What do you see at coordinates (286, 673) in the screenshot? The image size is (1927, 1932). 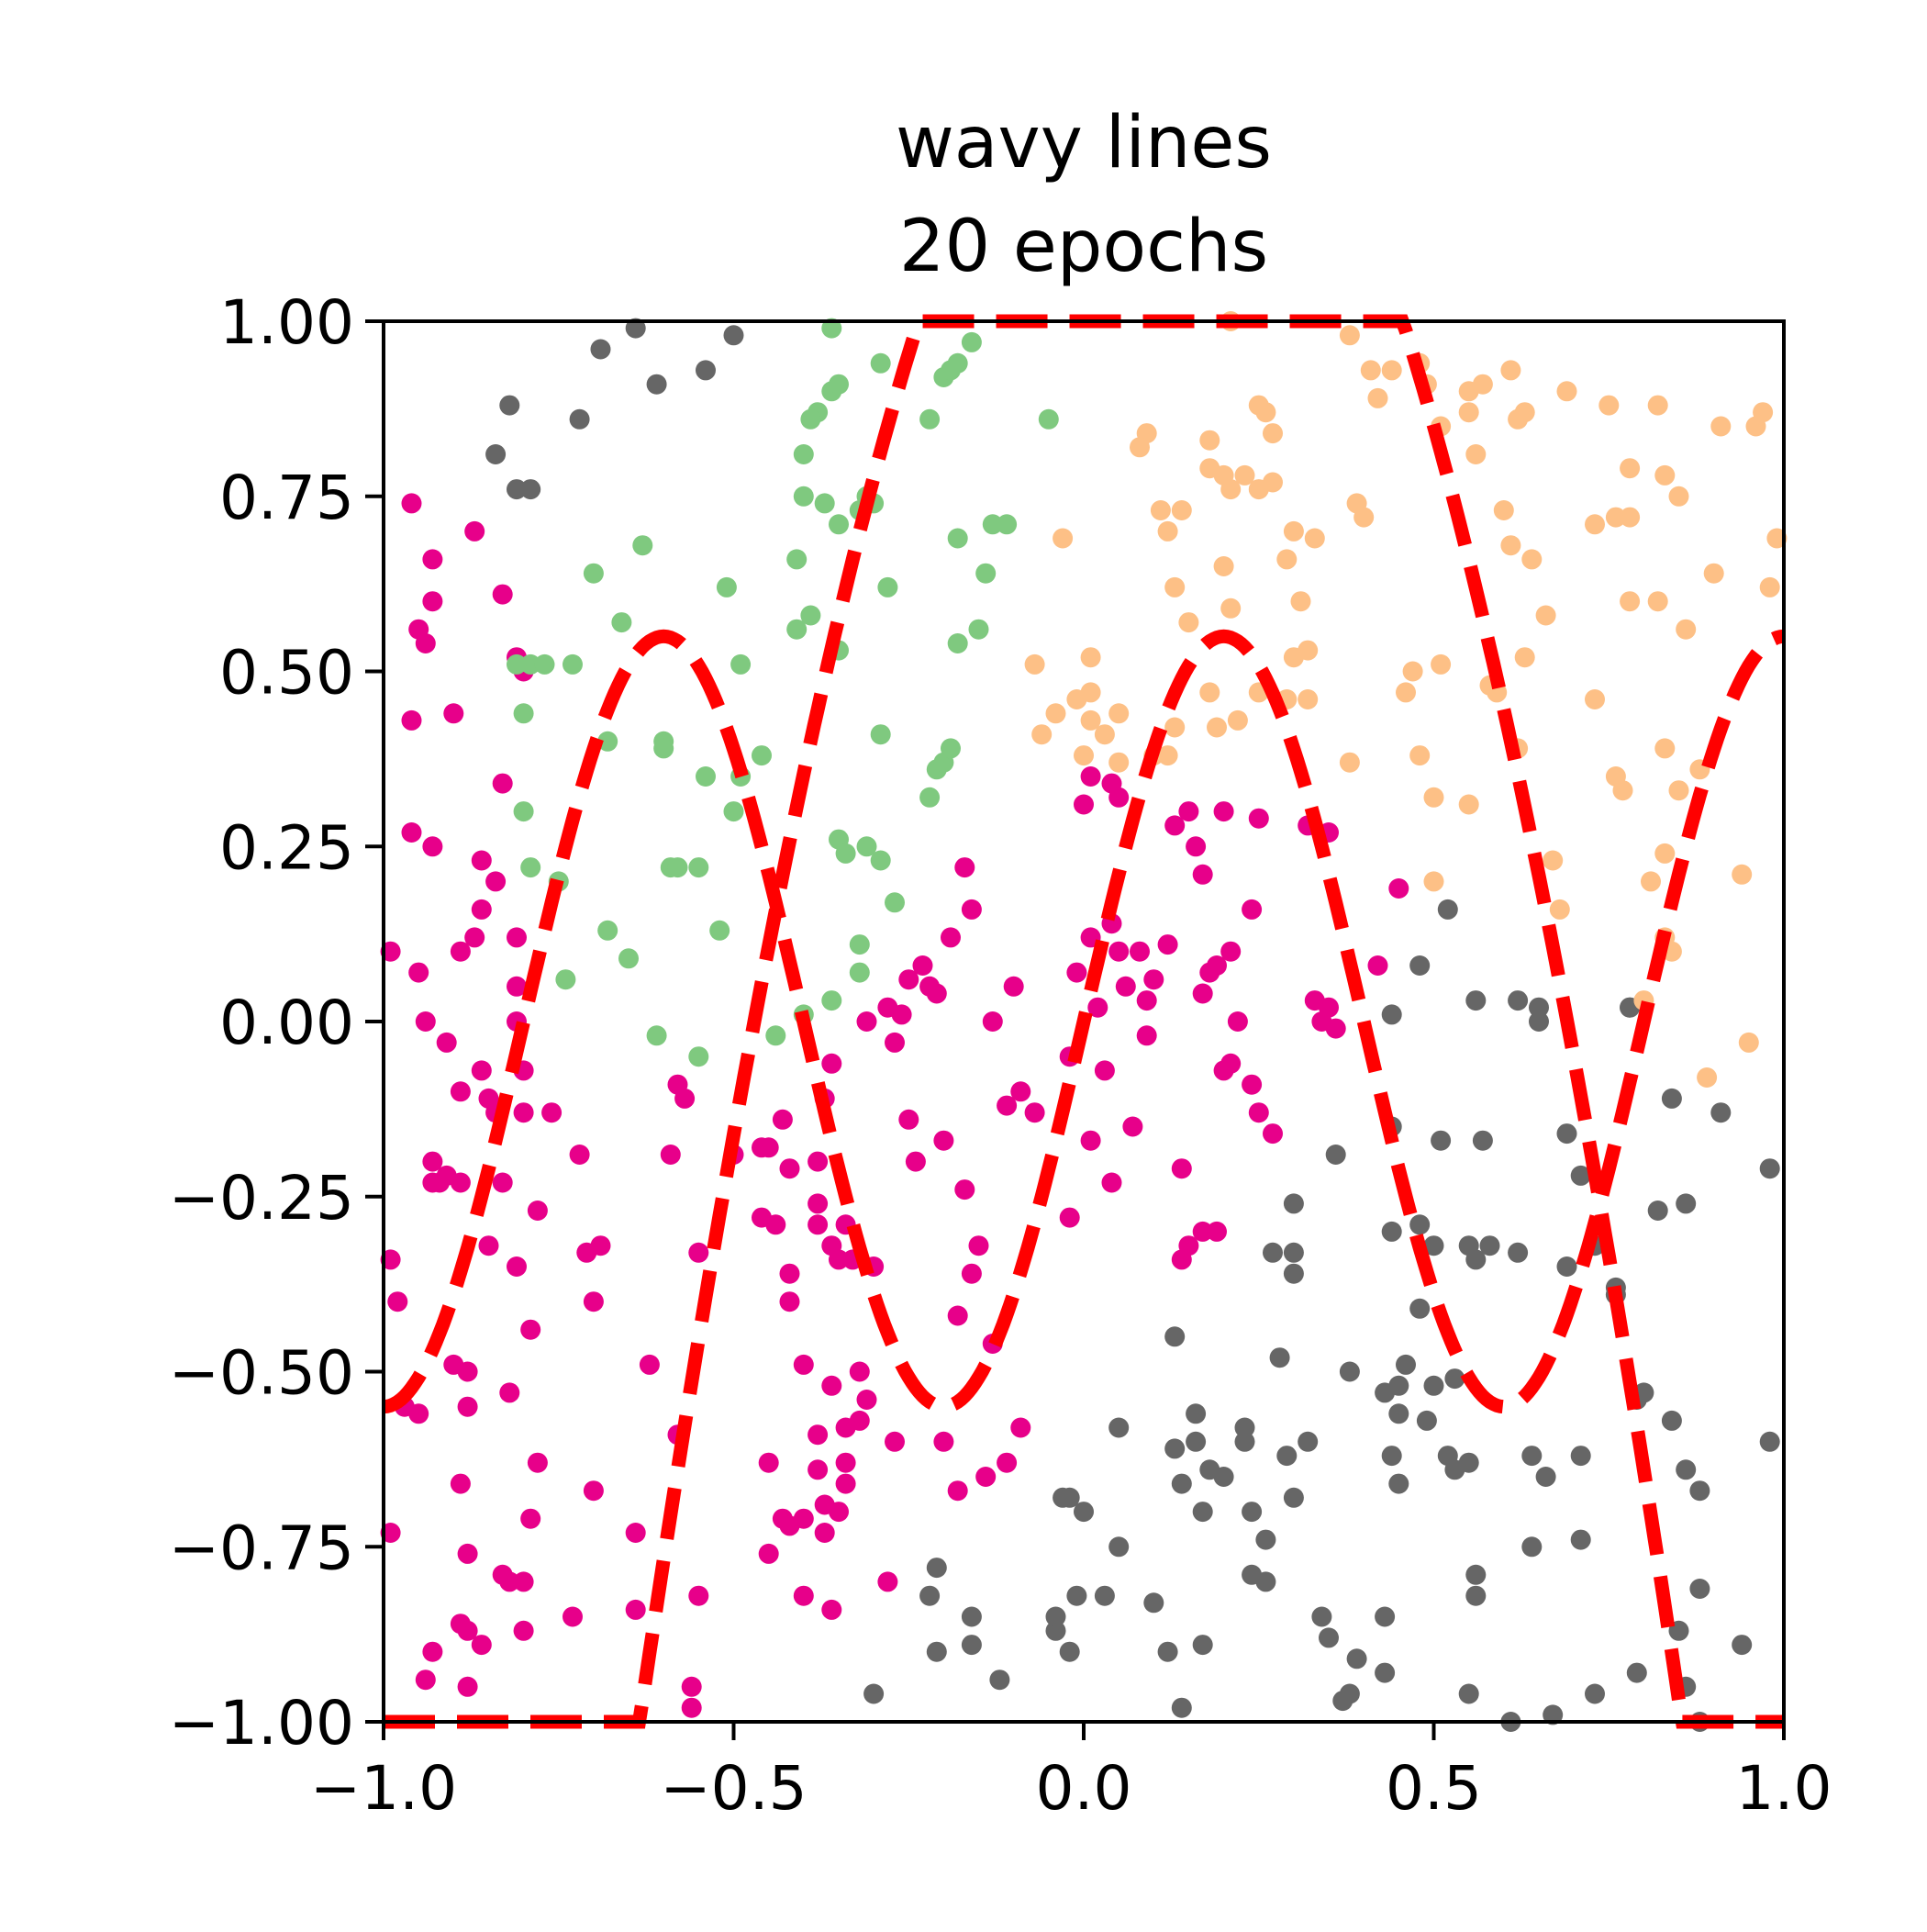 I see `y-tick-label-2: 0.50` at bounding box center [286, 673].